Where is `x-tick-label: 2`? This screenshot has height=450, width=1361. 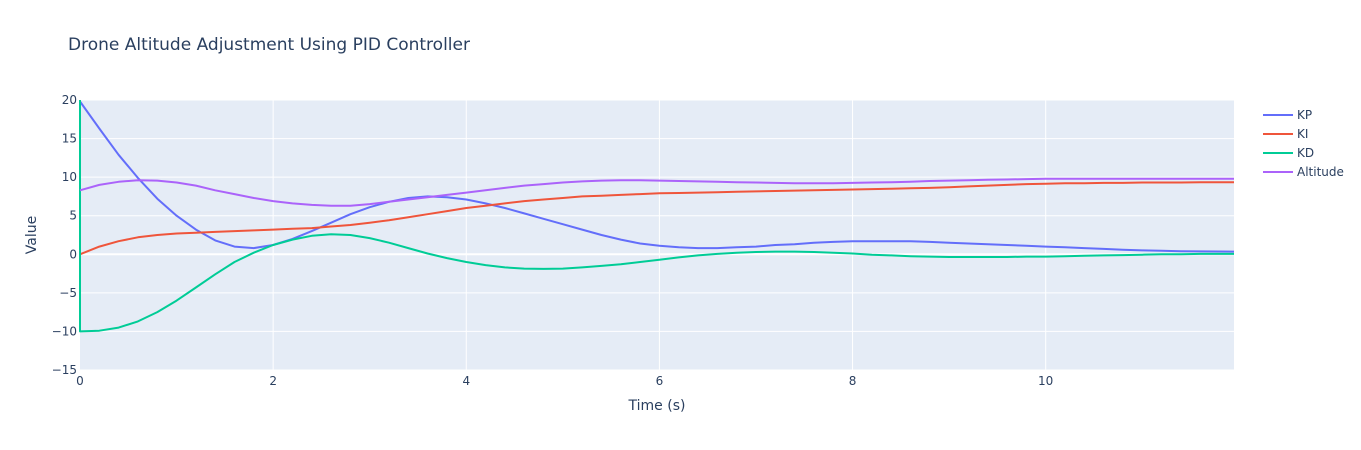
x-tick-label: 2 is located at coordinates (273, 381).